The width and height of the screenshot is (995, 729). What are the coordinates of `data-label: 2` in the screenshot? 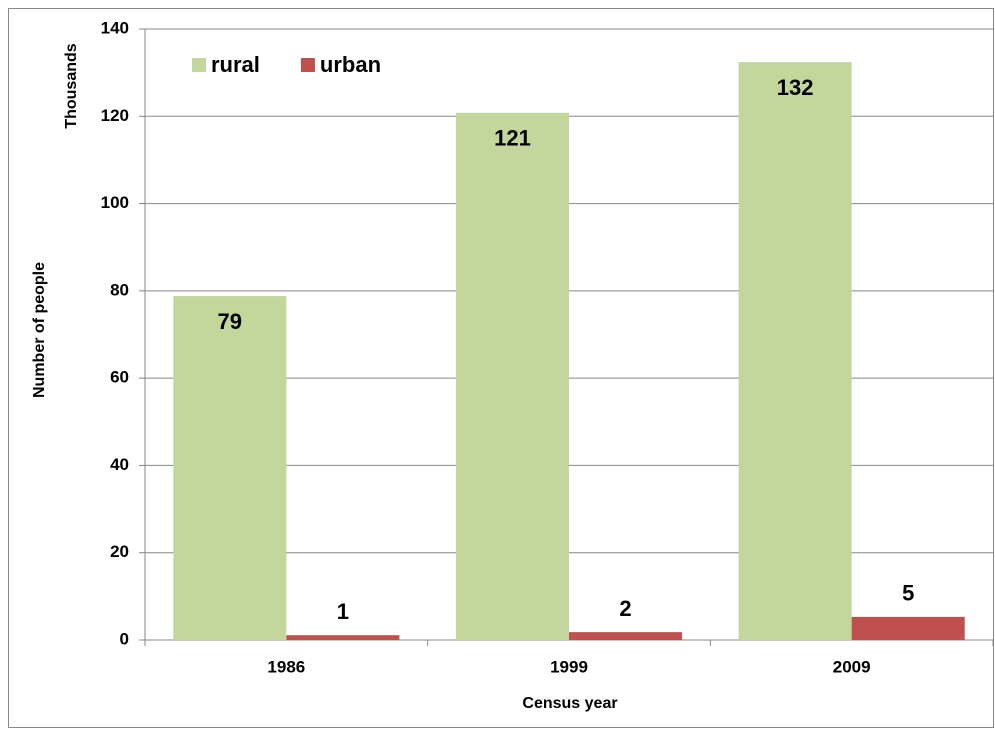 It's located at (625, 608).